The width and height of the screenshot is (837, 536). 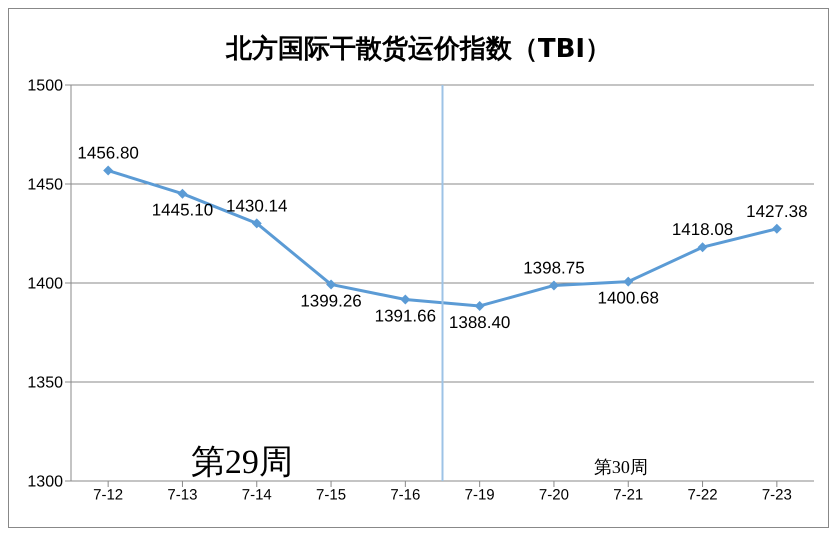 I want to click on y-tick-label: 1450, so click(x=45, y=185).